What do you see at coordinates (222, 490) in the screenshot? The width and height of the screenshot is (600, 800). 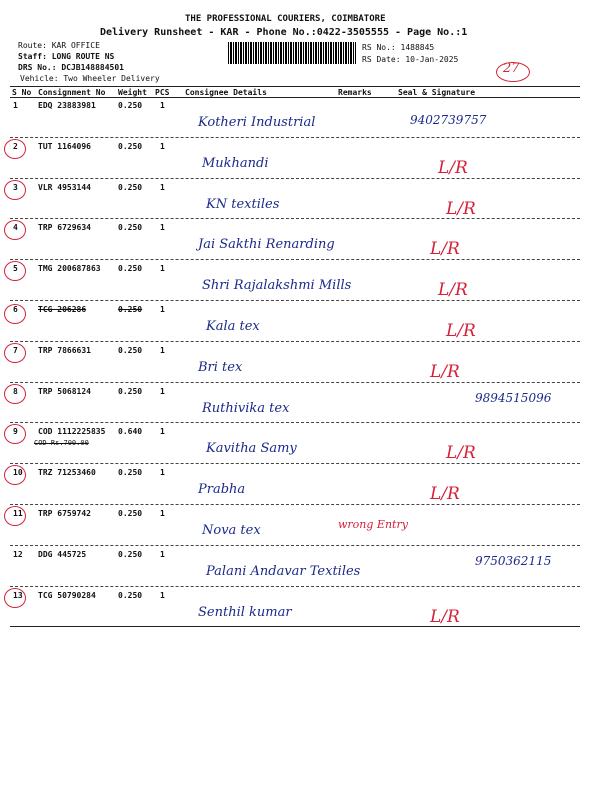 I see `consignee: Prabha` at bounding box center [222, 490].